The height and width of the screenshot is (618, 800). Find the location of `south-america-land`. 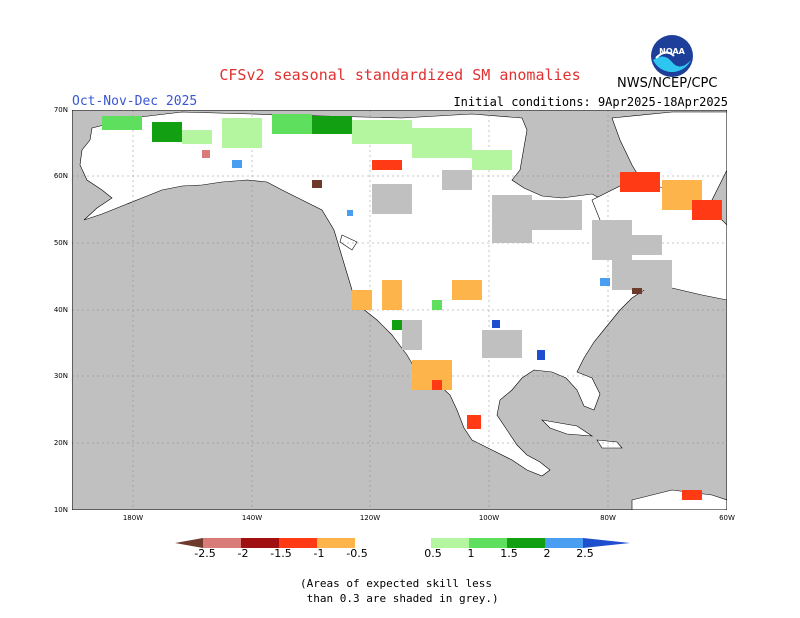

south-america-land is located at coordinates (679, 499).